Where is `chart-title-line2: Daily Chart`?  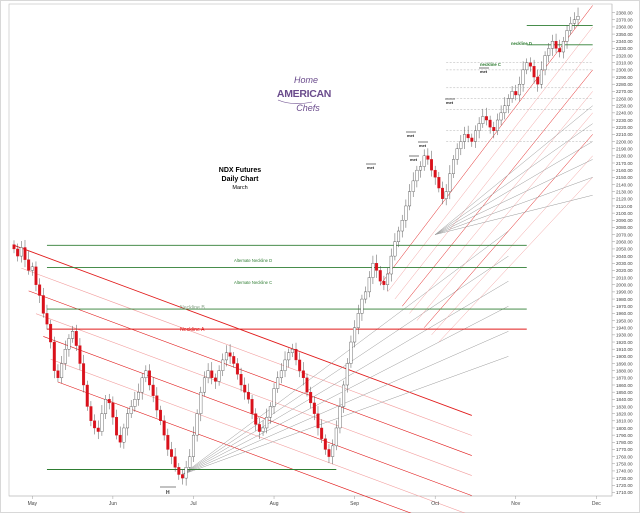
chart-title-line2: Daily Chart is located at coordinates (240, 179).